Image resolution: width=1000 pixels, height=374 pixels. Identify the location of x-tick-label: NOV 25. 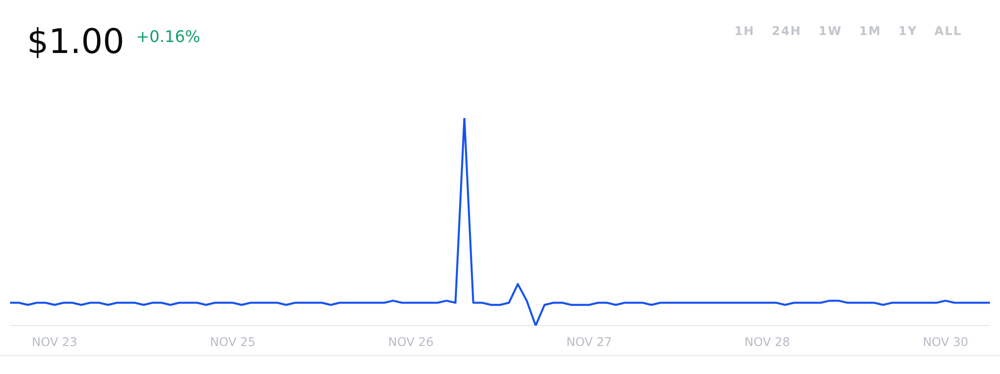
(233, 341).